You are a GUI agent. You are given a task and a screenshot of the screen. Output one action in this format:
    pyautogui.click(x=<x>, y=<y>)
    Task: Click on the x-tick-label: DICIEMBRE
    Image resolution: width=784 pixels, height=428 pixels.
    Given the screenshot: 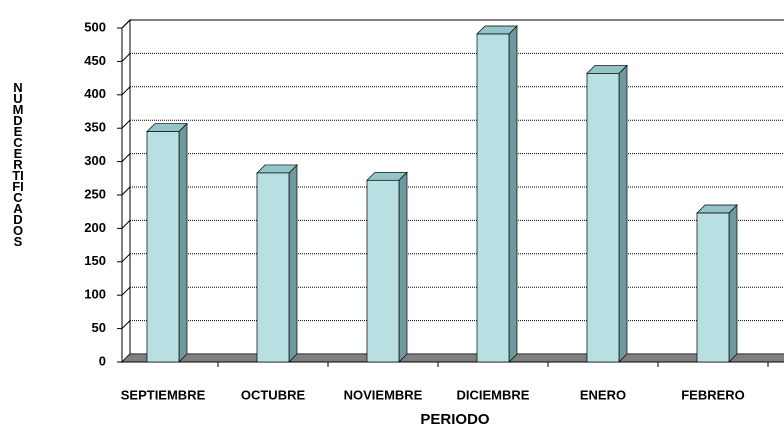 What is the action you would take?
    pyautogui.click(x=493, y=394)
    